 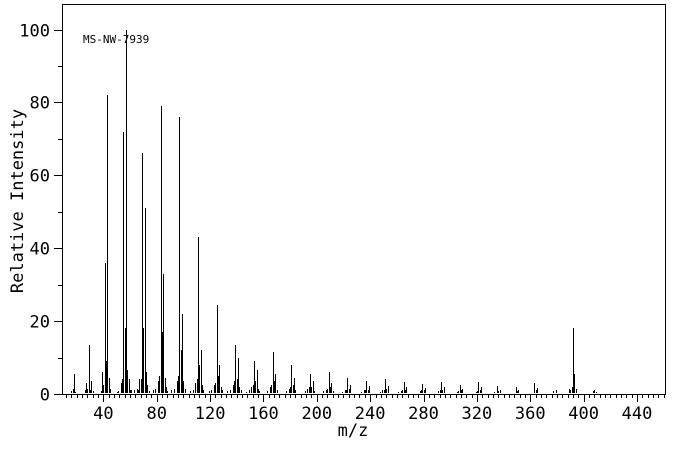 What do you see at coordinates (103, 414) in the screenshot?
I see `x-tick-label: 40` at bounding box center [103, 414].